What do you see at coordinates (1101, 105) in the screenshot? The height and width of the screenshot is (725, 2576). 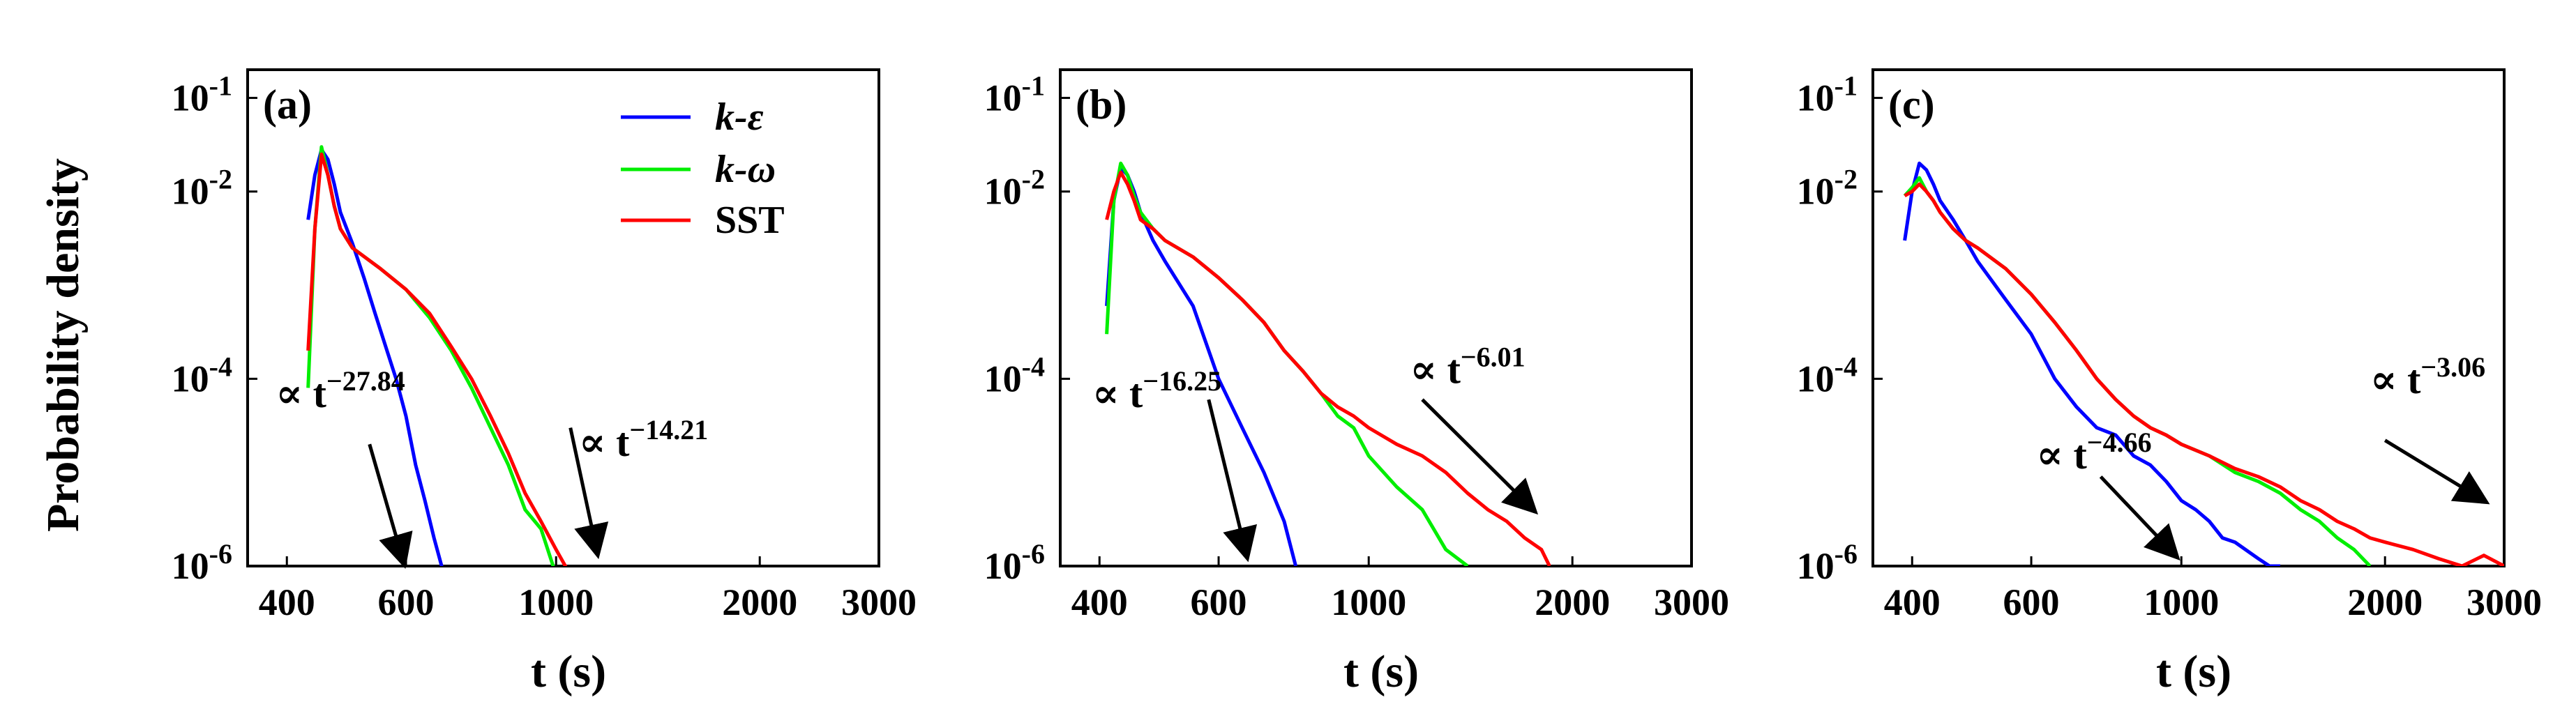 I see `panel-label-b: (b)` at bounding box center [1101, 105].